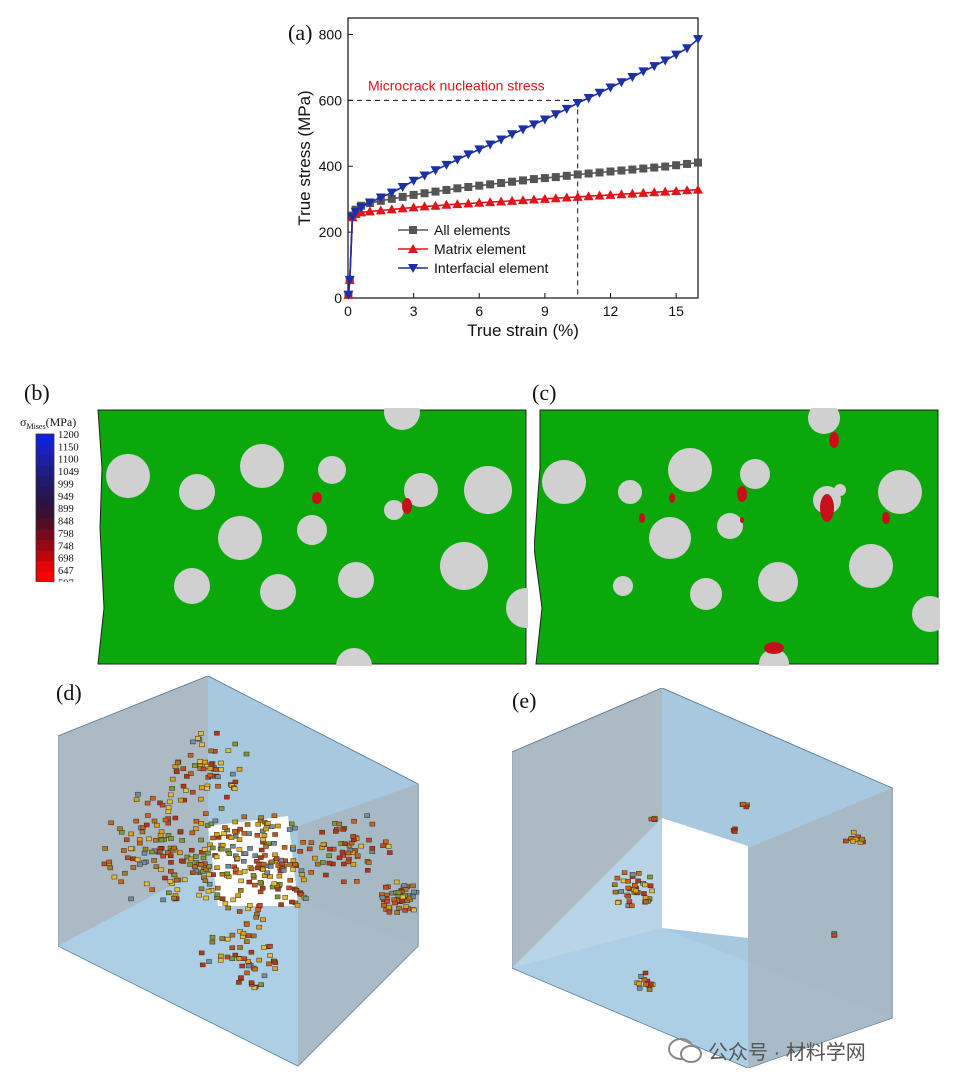 The image size is (955, 1092). Describe the element at coordinates (317, 537) in the screenshot. I see `particles-b` at that location.